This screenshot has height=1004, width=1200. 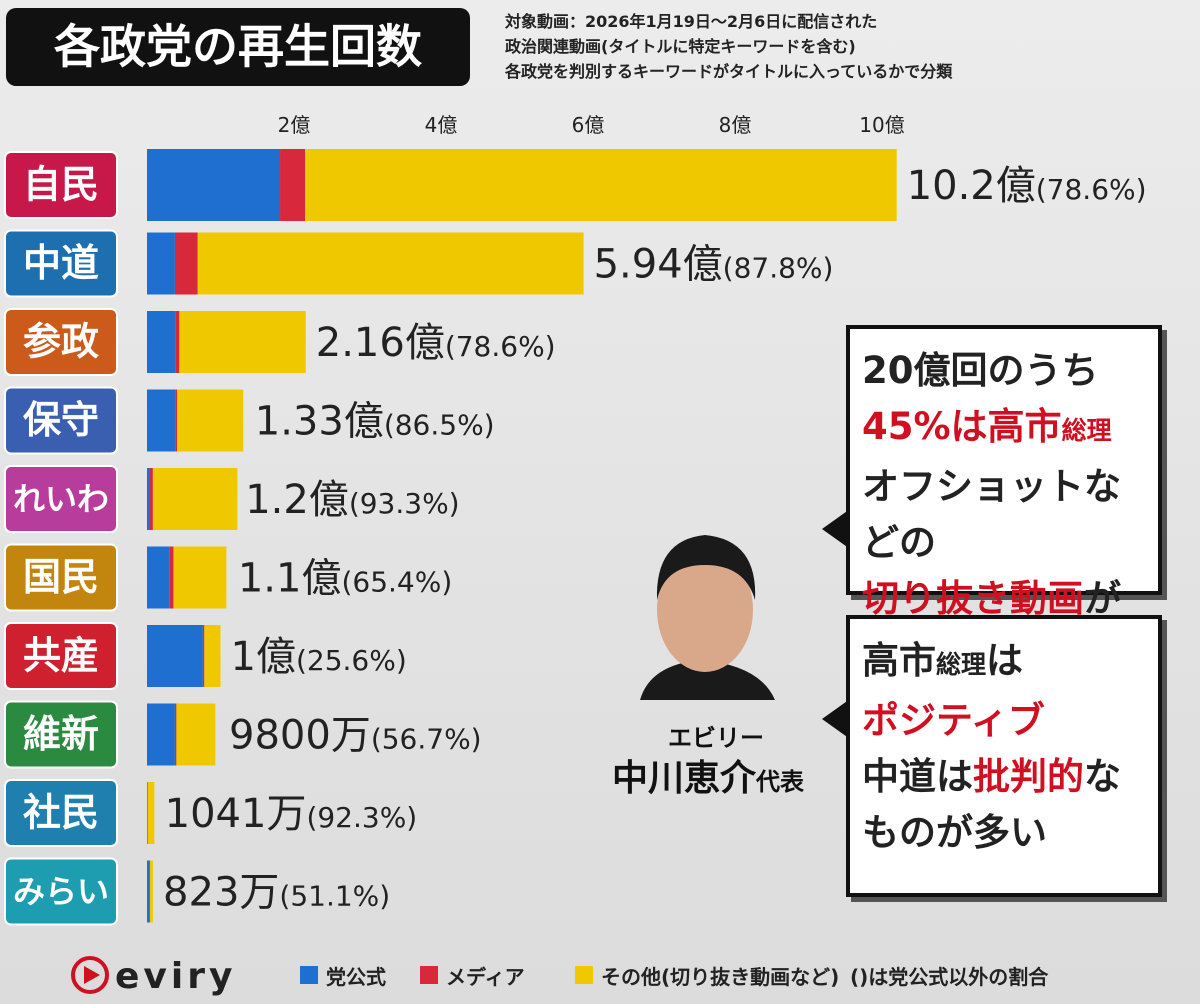 What do you see at coordinates (707, 617) in the screenshot?
I see `speaker-photo` at bounding box center [707, 617].